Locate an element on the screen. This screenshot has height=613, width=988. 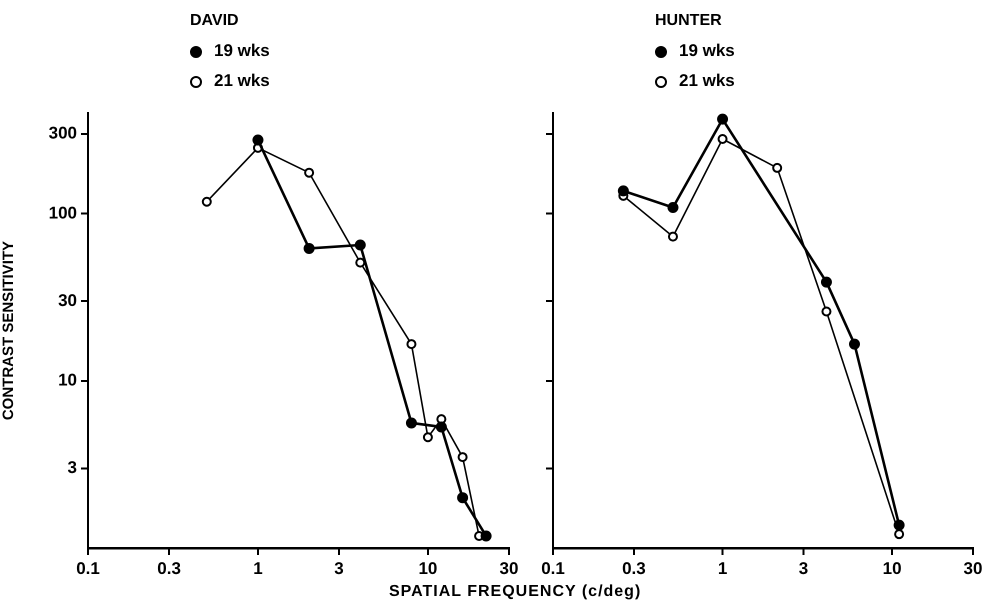
y-axis-title: CONTRAST SENSITIVITY is located at coordinates (9, 330).